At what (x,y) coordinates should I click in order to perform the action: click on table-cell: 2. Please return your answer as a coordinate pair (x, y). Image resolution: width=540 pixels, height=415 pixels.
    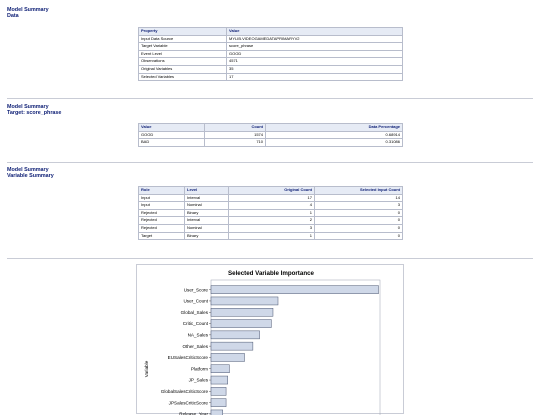
    Looking at the image, I should click on (271, 220).